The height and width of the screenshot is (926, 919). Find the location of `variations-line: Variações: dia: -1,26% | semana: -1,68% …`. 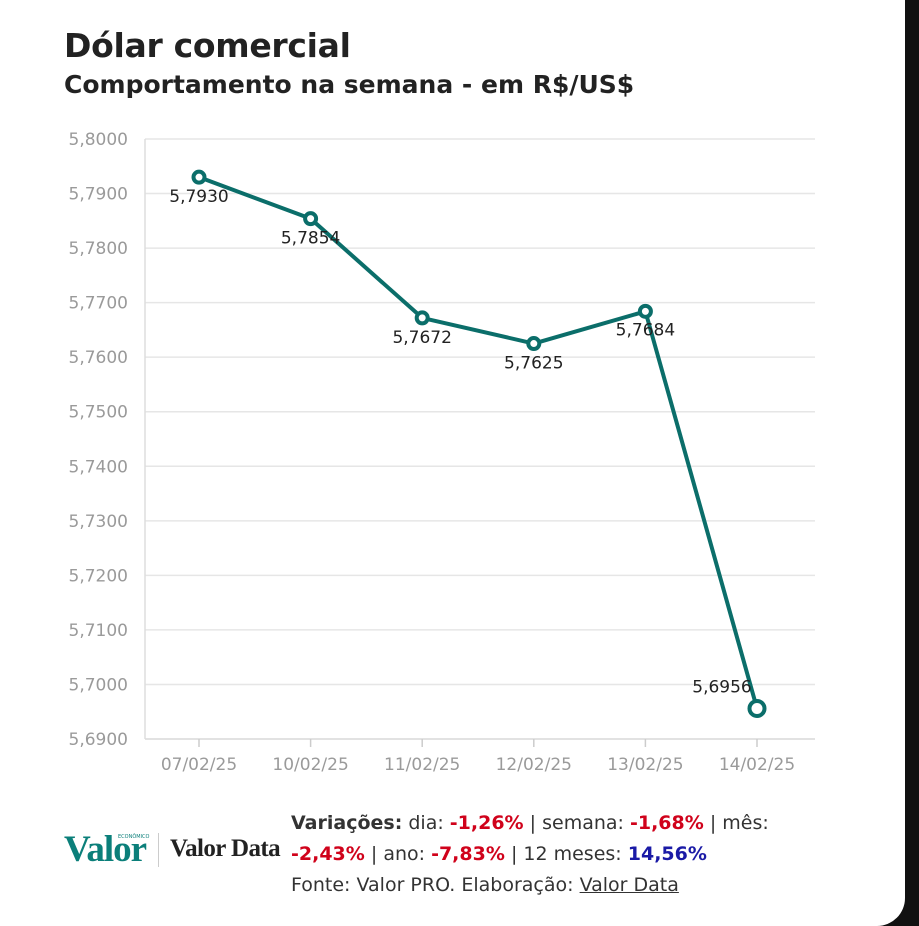

variations-line: Variações: dia: -1,26% | semana: -1,68% … is located at coordinates (551, 839).